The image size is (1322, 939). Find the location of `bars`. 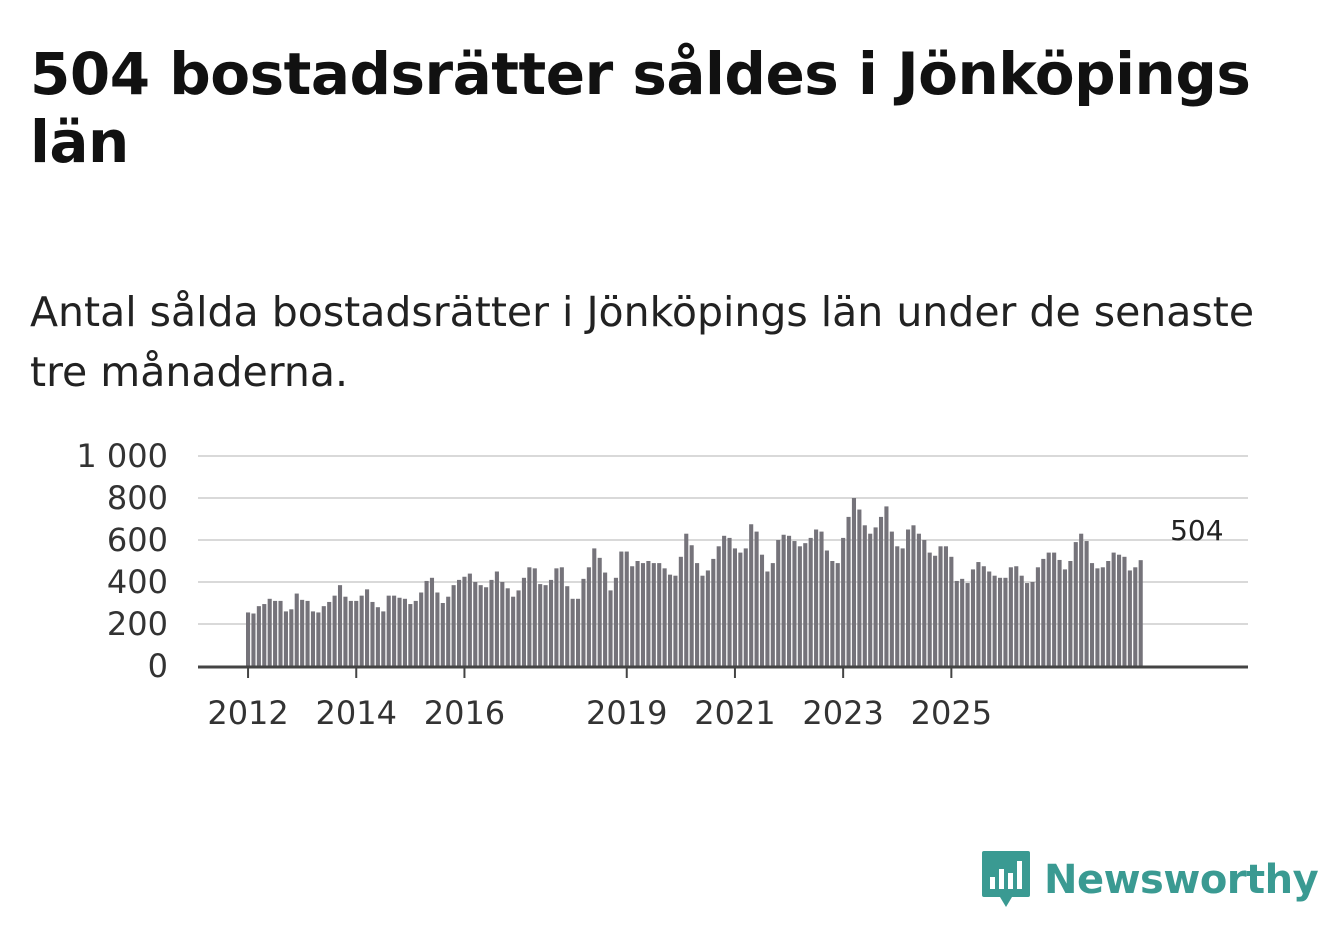

bars is located at coordinates (723, 583).